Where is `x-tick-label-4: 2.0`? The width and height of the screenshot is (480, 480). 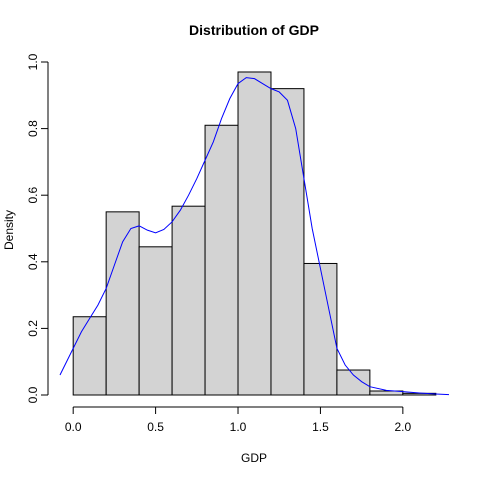 x-tick-label-4: 2.0 is located at coordinates (403, 427).